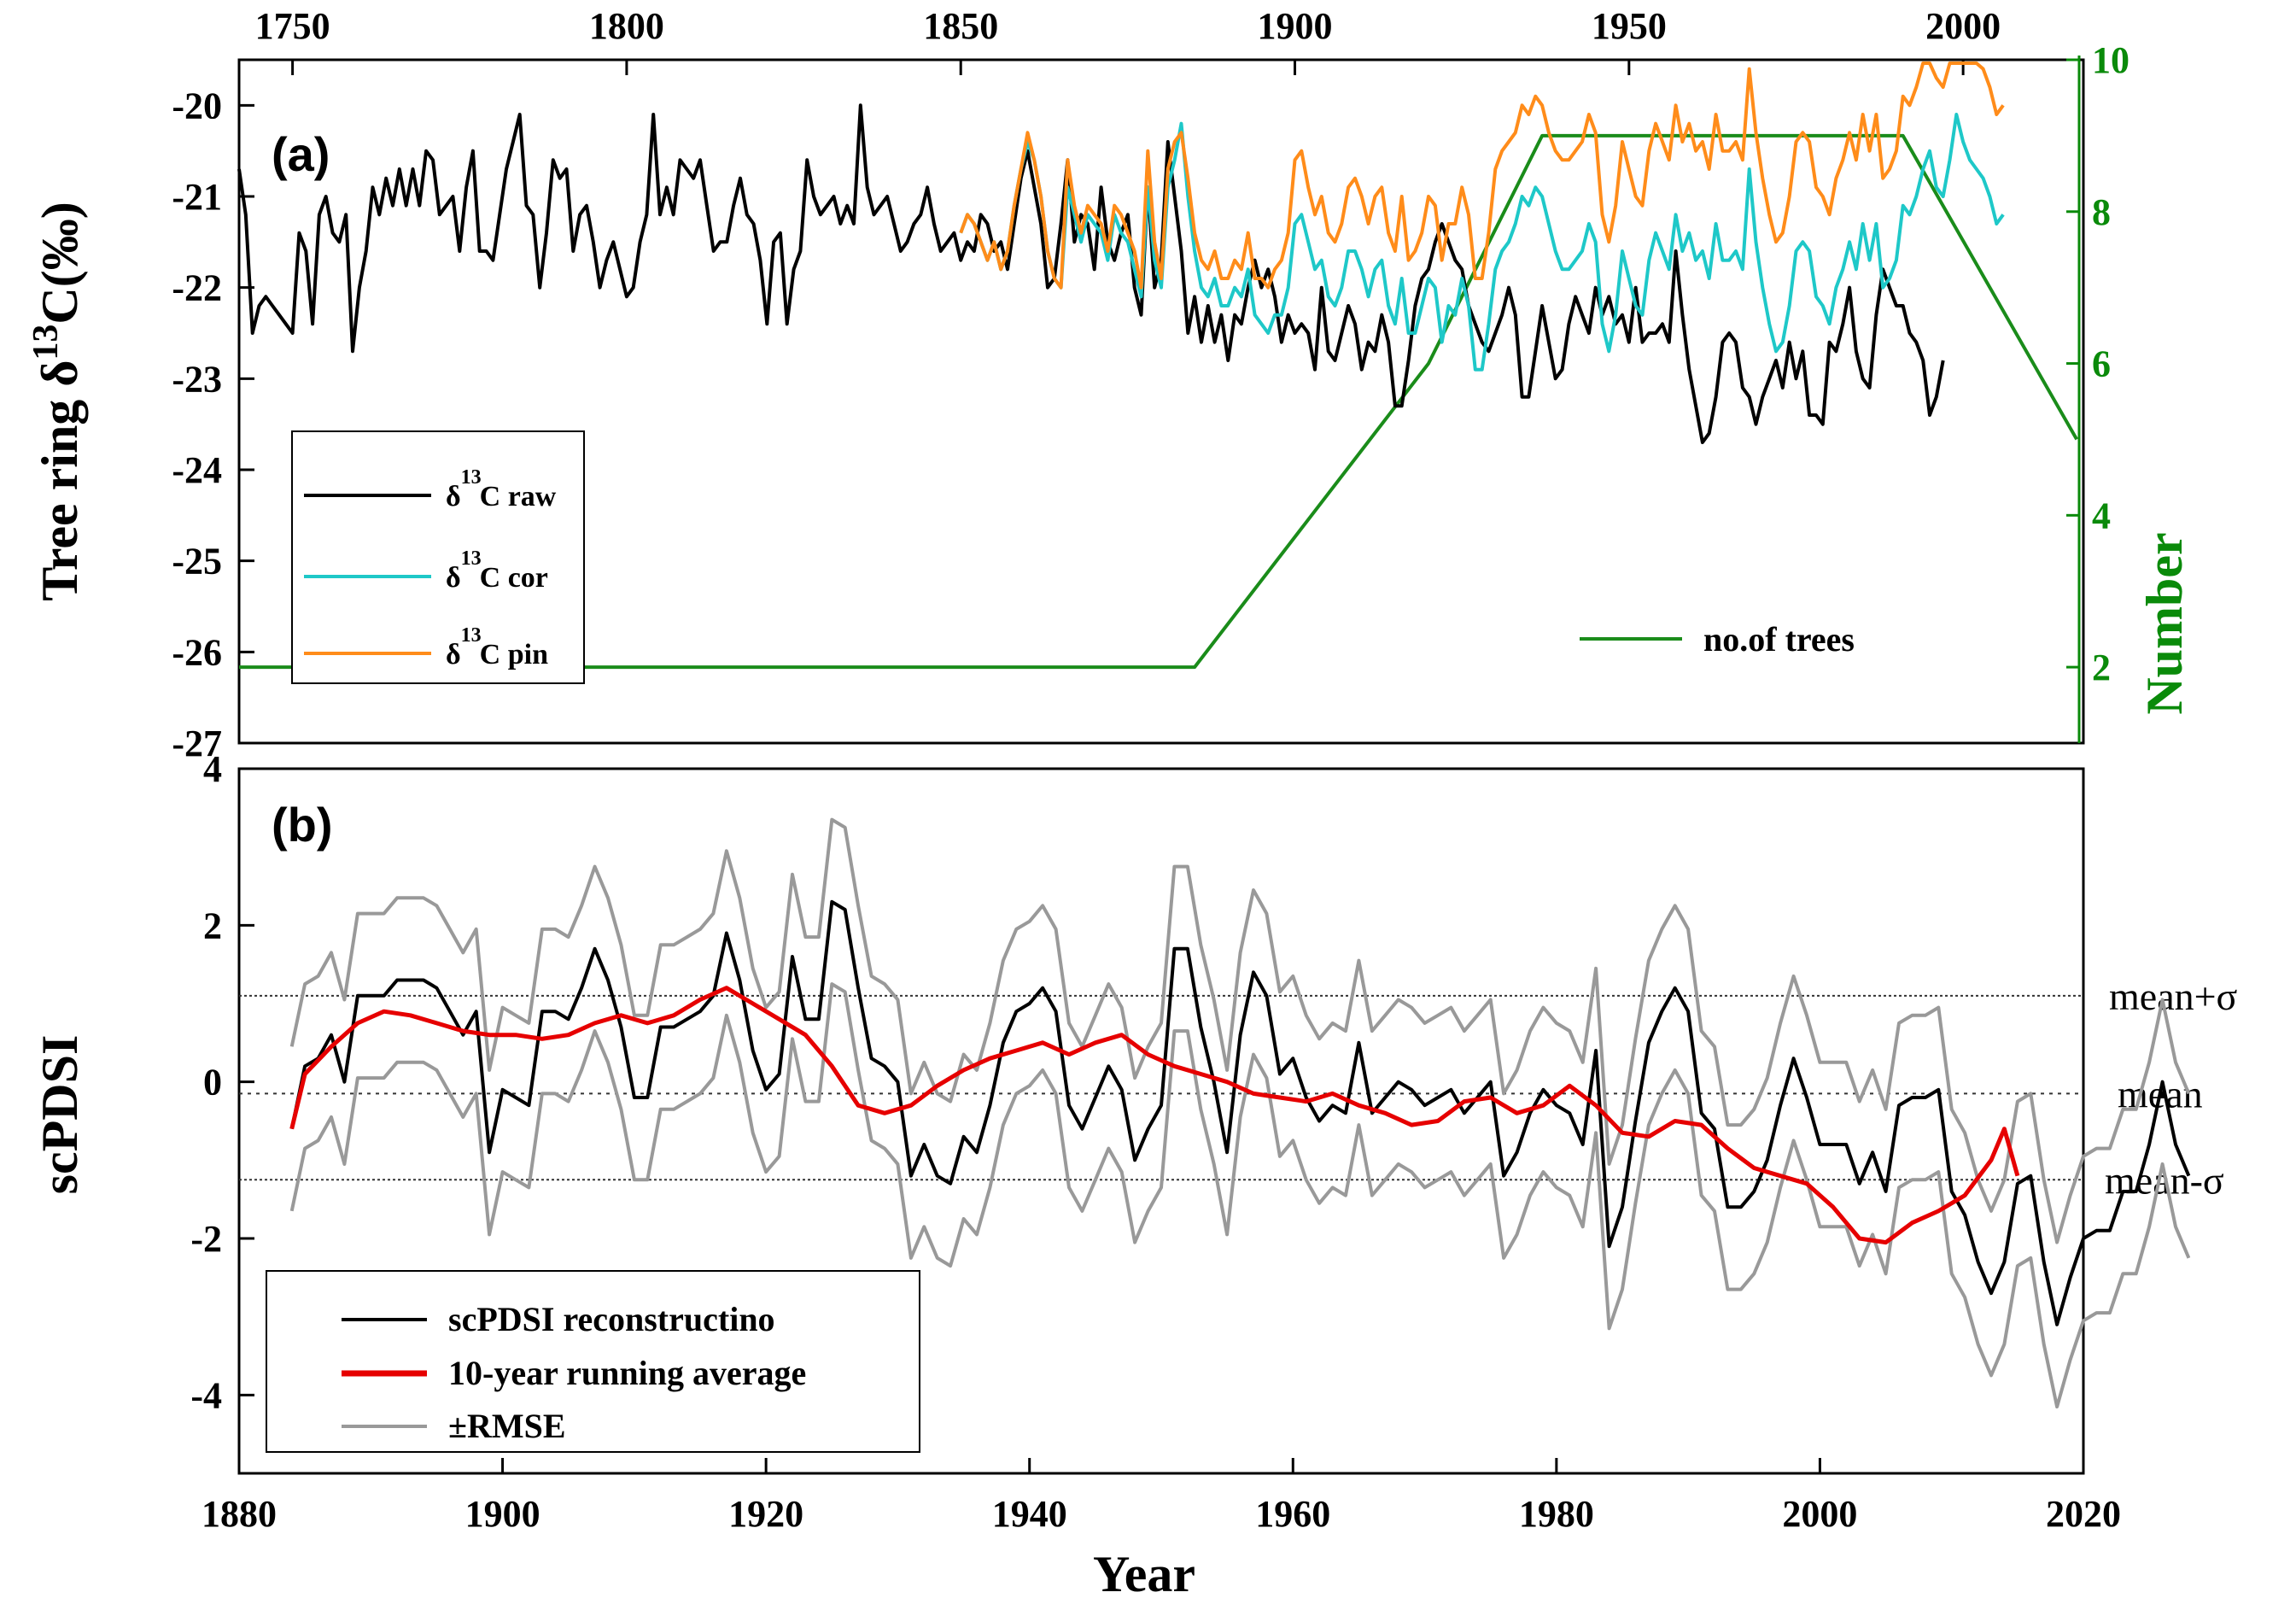 The image size is (2296, 1604). Describe the element at coordinates (765, 1514) in the screenshot. I see `panel-b-x-tick-label: 1920` at that location.